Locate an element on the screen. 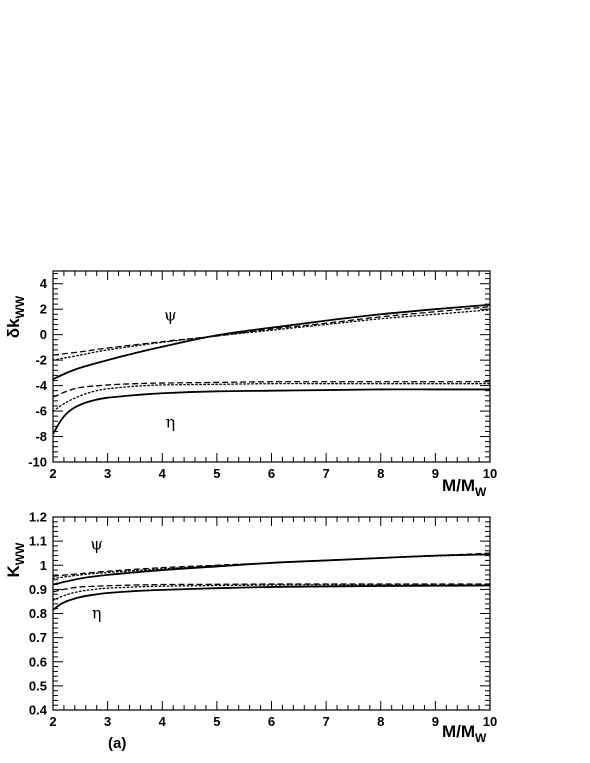 This screenshot has width=590, height=763. k-ww-y-axis-title: KWW is located at coordinates (15, 560).